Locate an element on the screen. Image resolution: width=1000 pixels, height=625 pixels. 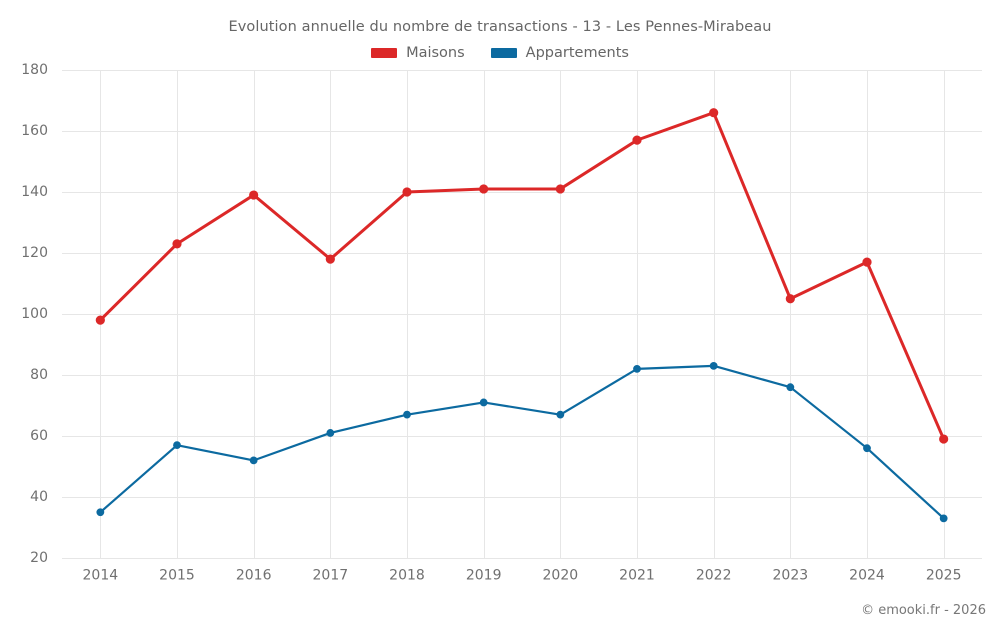
x-axis-tick-label: 2019 is located at coordinates (484, 576).